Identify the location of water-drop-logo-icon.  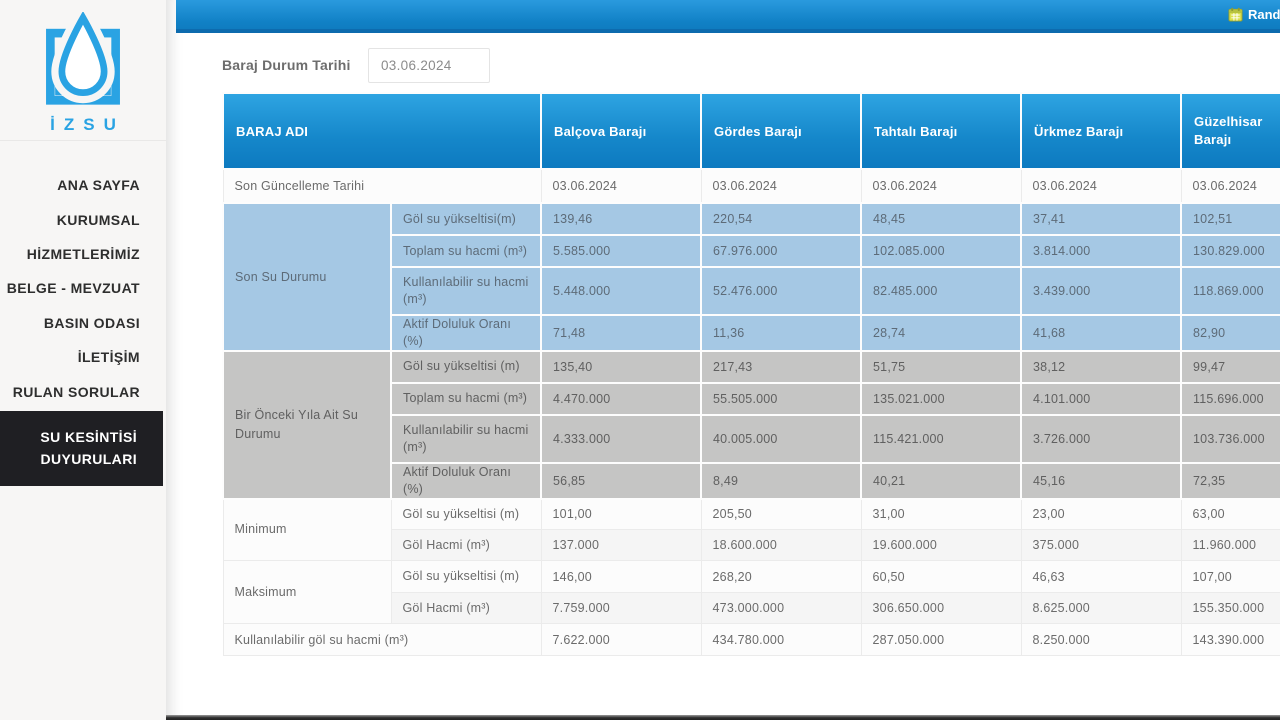
(83, 52).